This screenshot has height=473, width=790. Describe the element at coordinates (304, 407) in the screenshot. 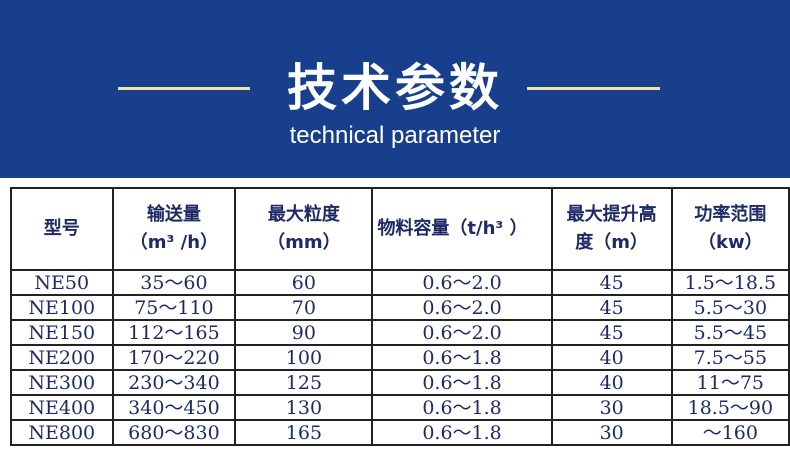

I see `table-cell: 130` at that location.